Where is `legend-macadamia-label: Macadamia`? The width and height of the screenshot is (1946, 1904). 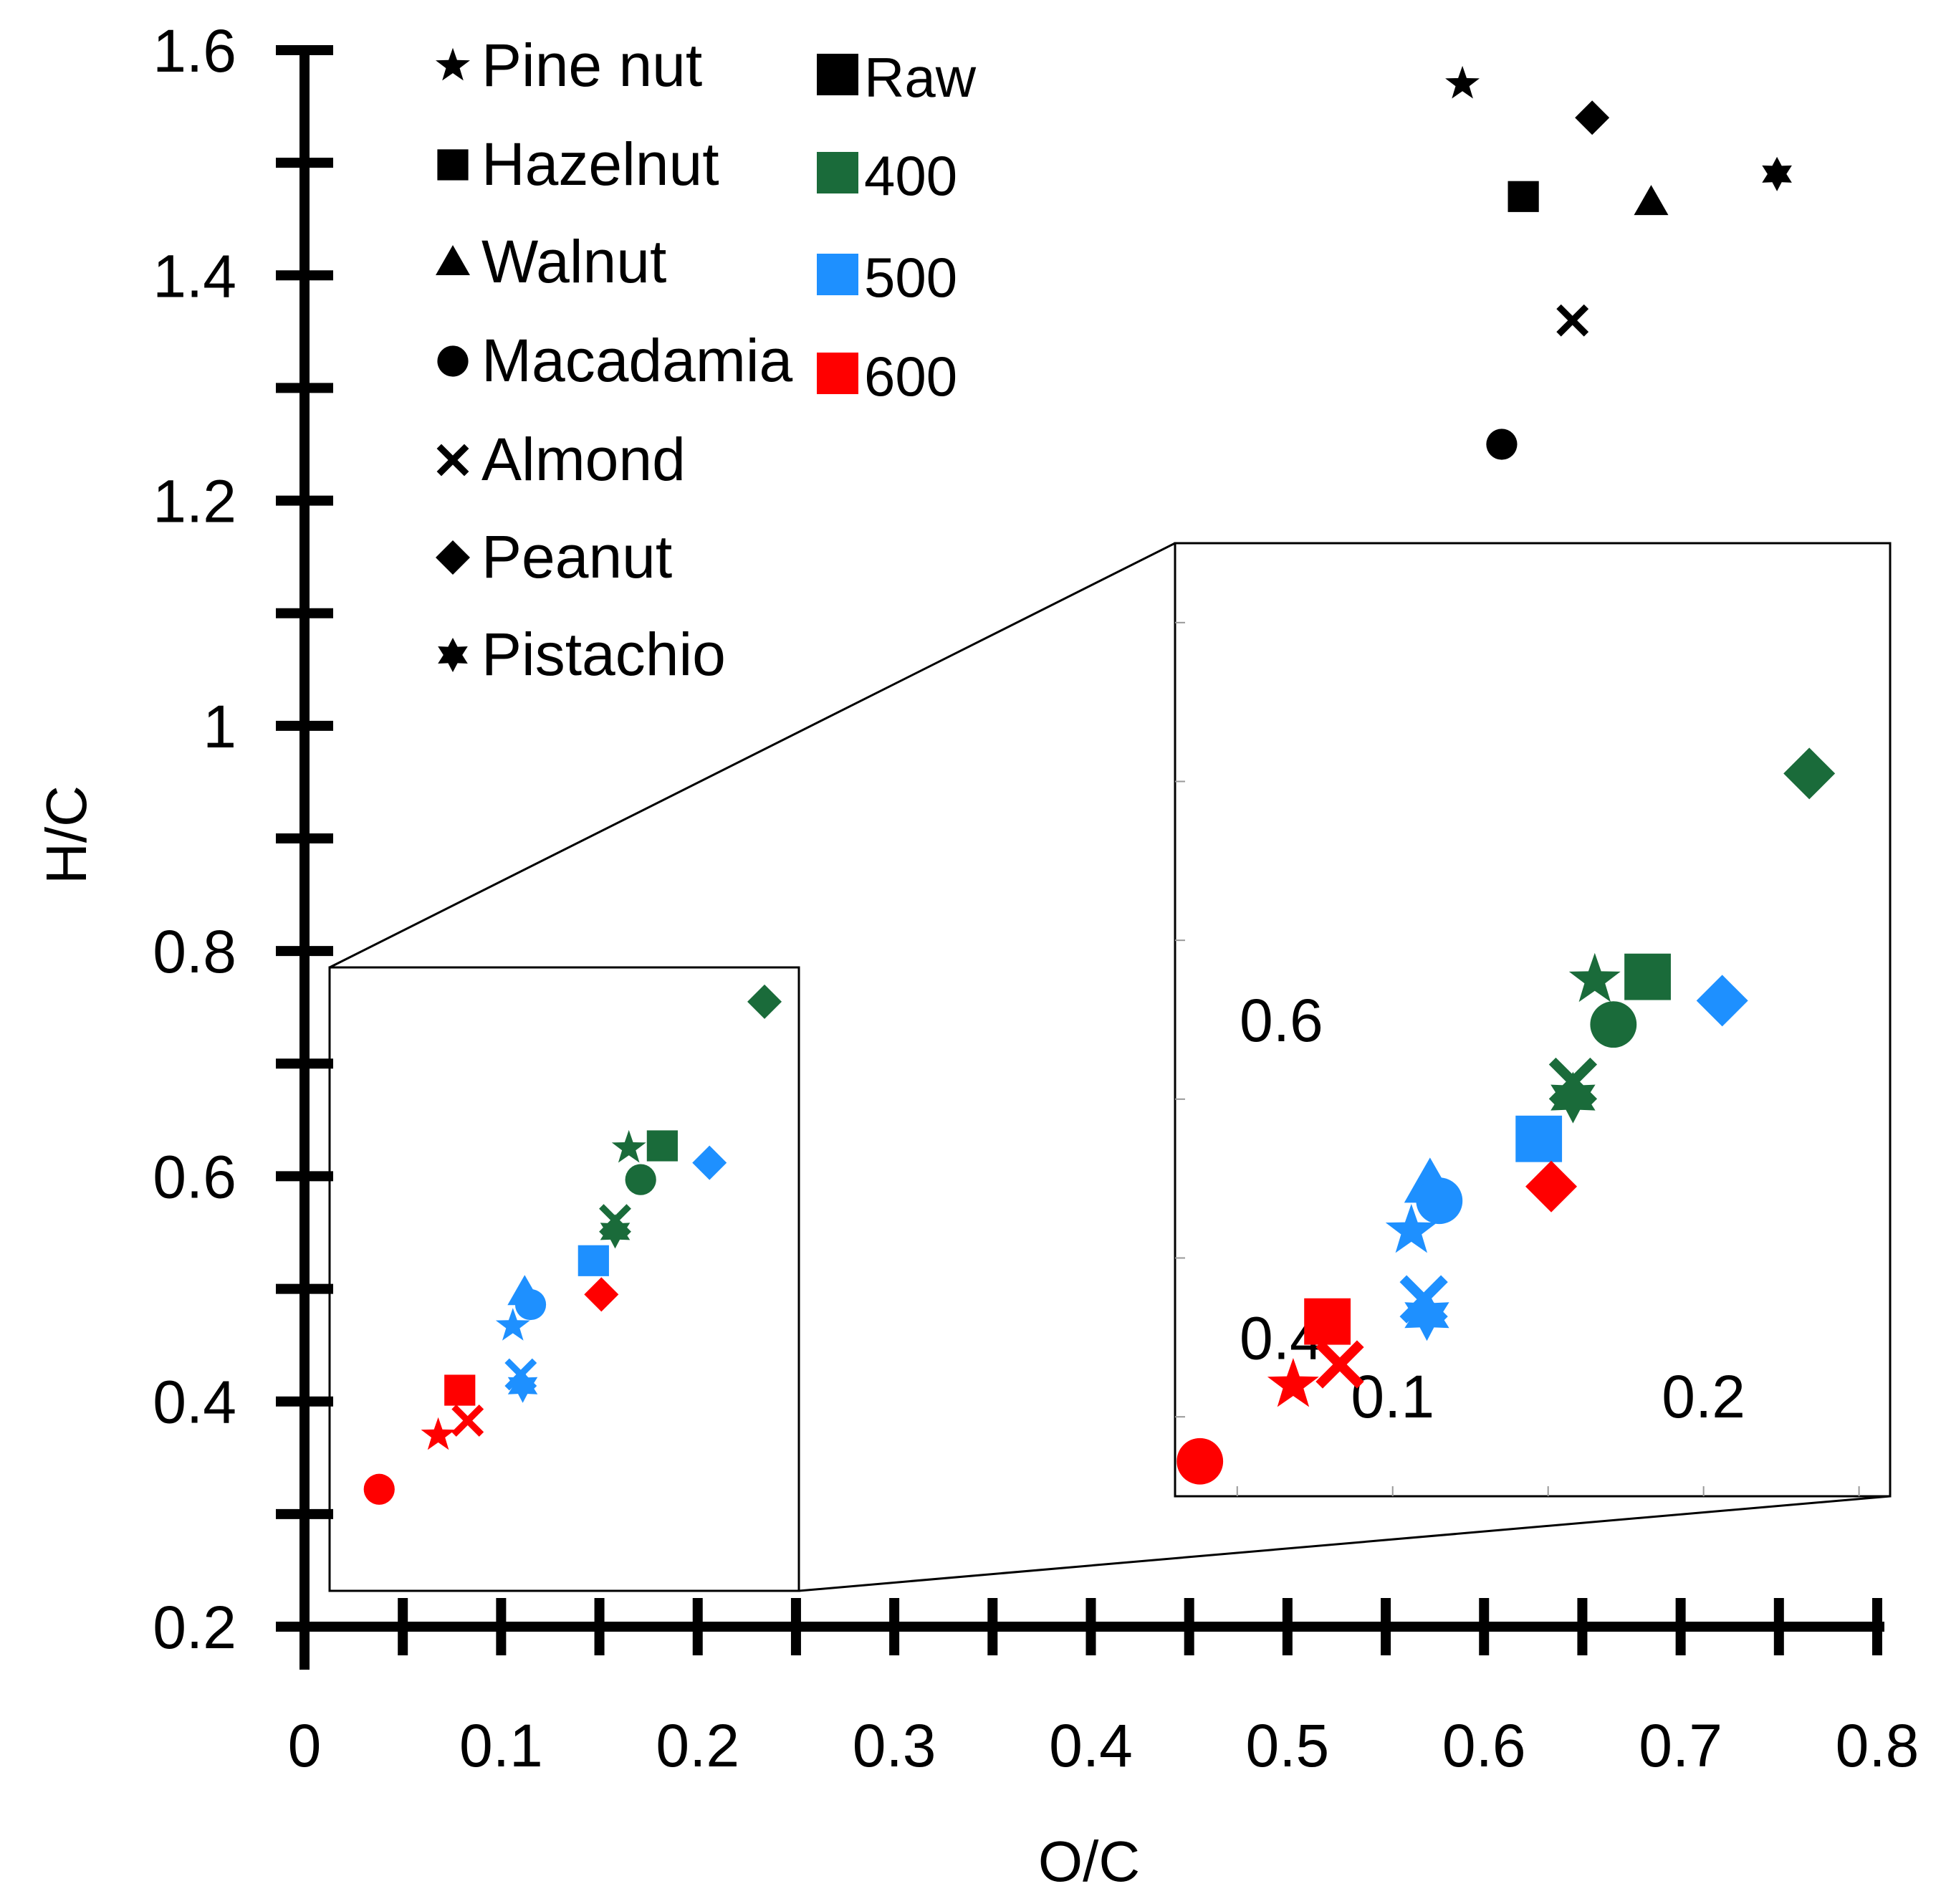
legend-macadamia-label: Macadamia is located at coordinates (636, 360).